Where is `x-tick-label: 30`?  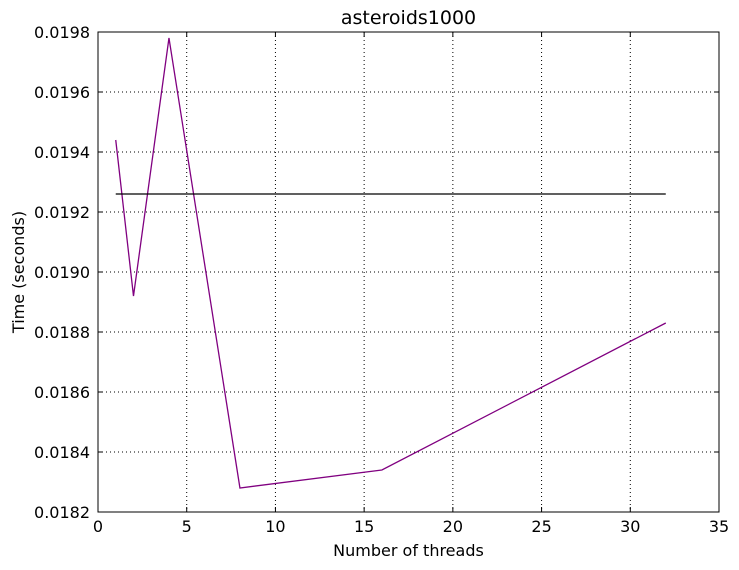
x-tick-label: 30 is located at coordinates (630, 526).